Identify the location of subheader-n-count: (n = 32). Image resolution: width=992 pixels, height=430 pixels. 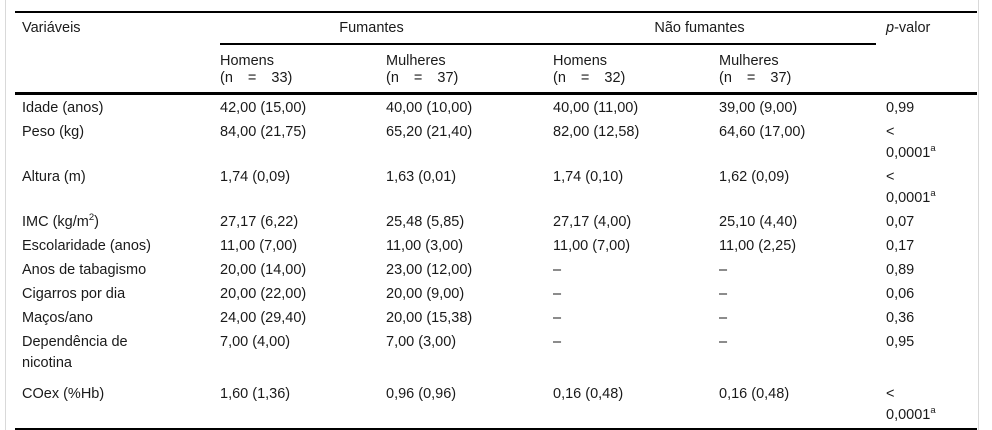
(589, 78).